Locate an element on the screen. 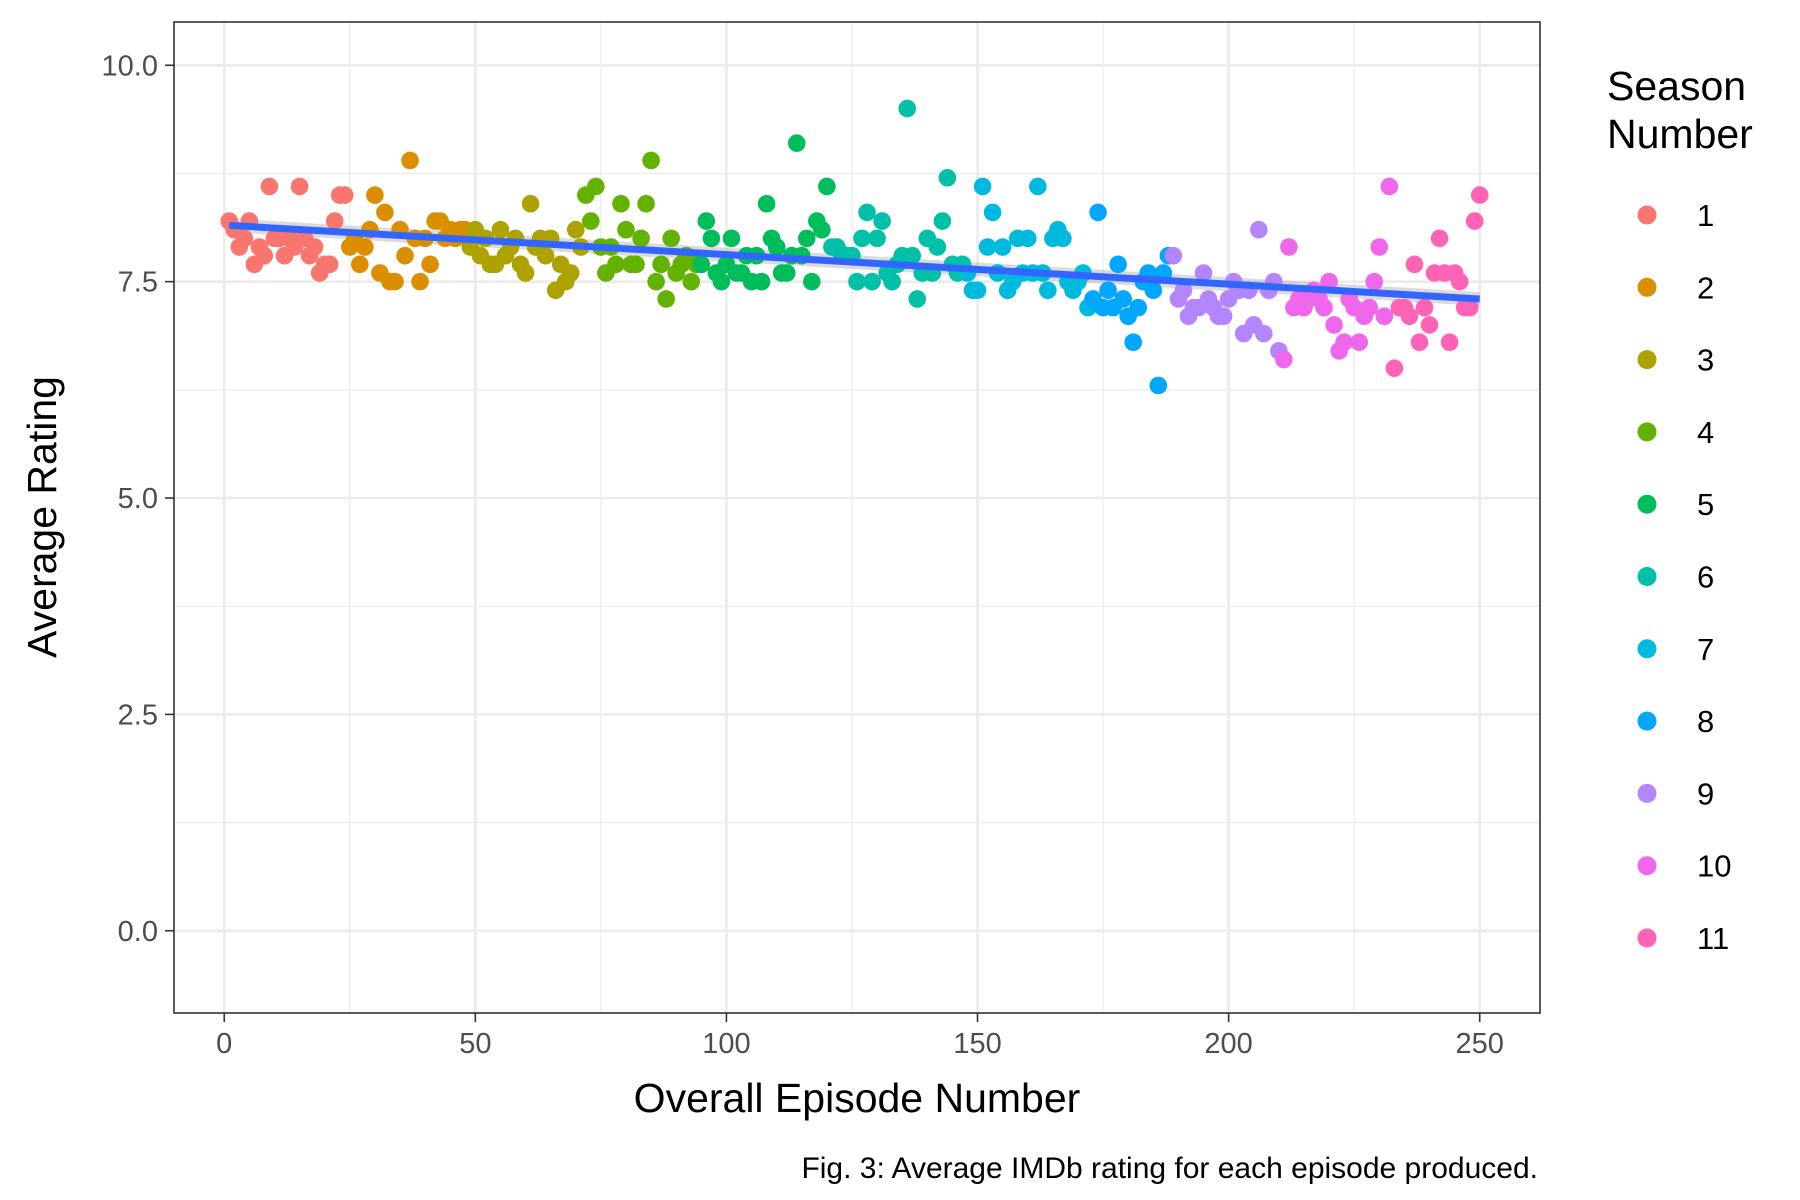  x-tick-label: 200 is located at coordinates (1228, 1044).